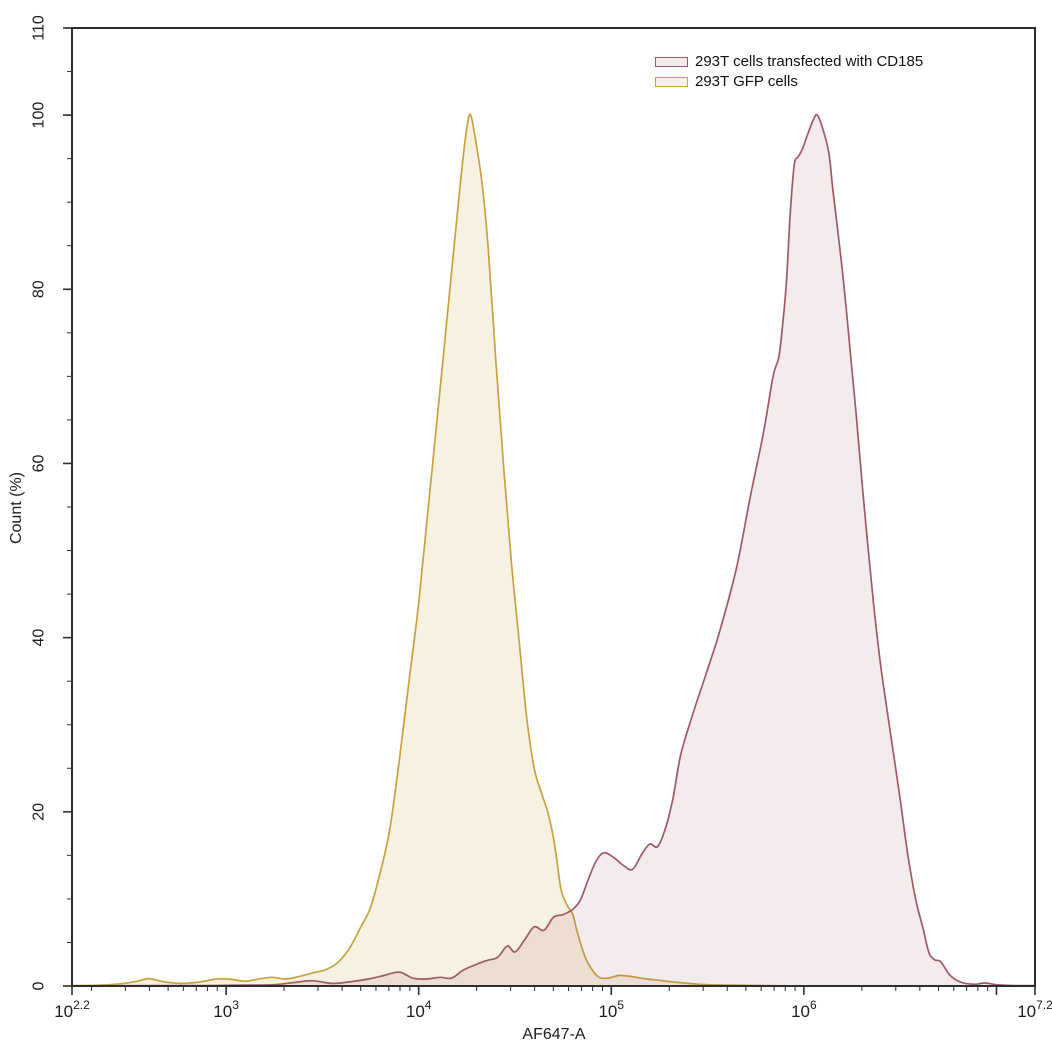  Describe the element at coordinates (39, 638) in the screenshot. I see `y-tick-label: 40` at that location.